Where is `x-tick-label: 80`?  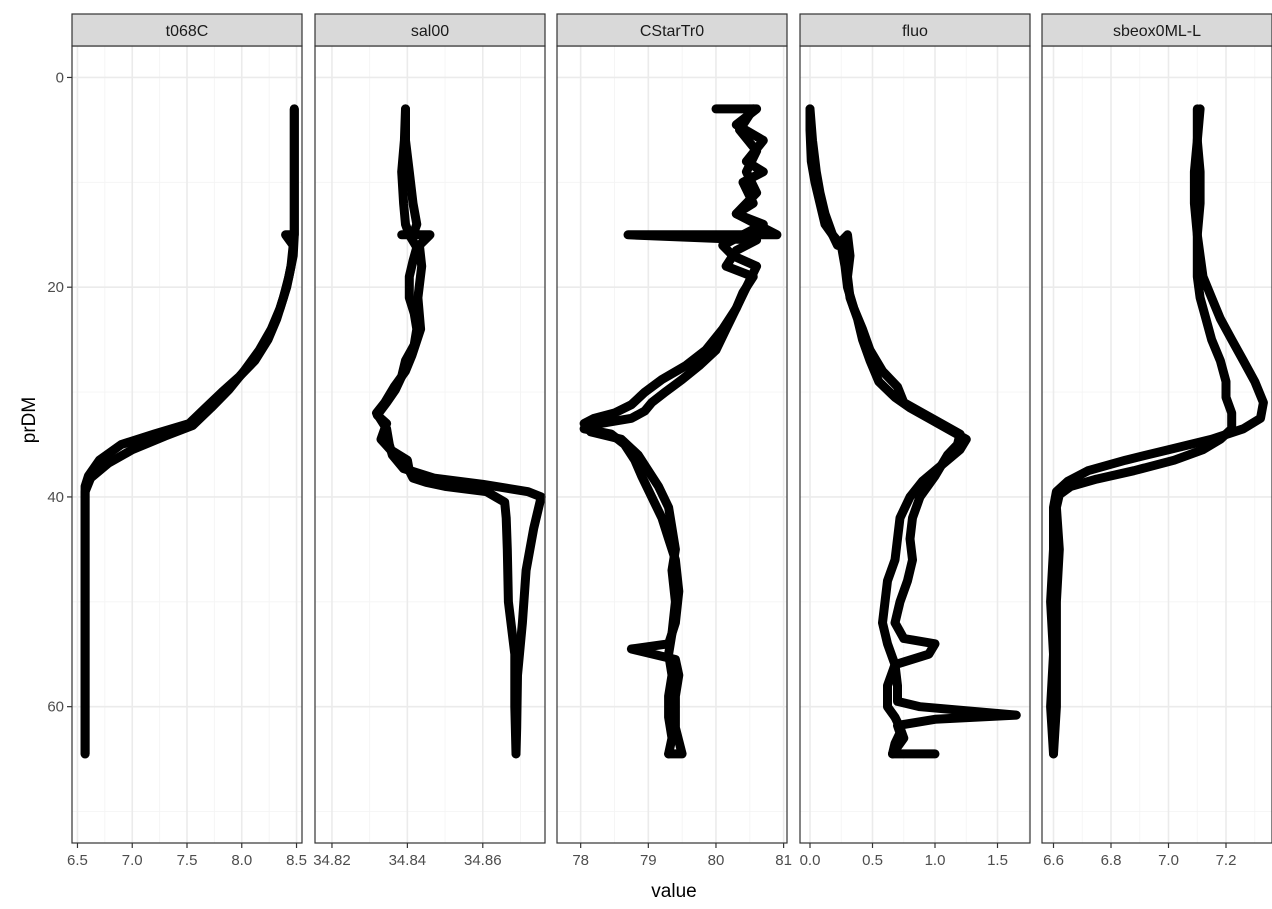
x-tick-label: 80 is located at coordinates (716, 860).